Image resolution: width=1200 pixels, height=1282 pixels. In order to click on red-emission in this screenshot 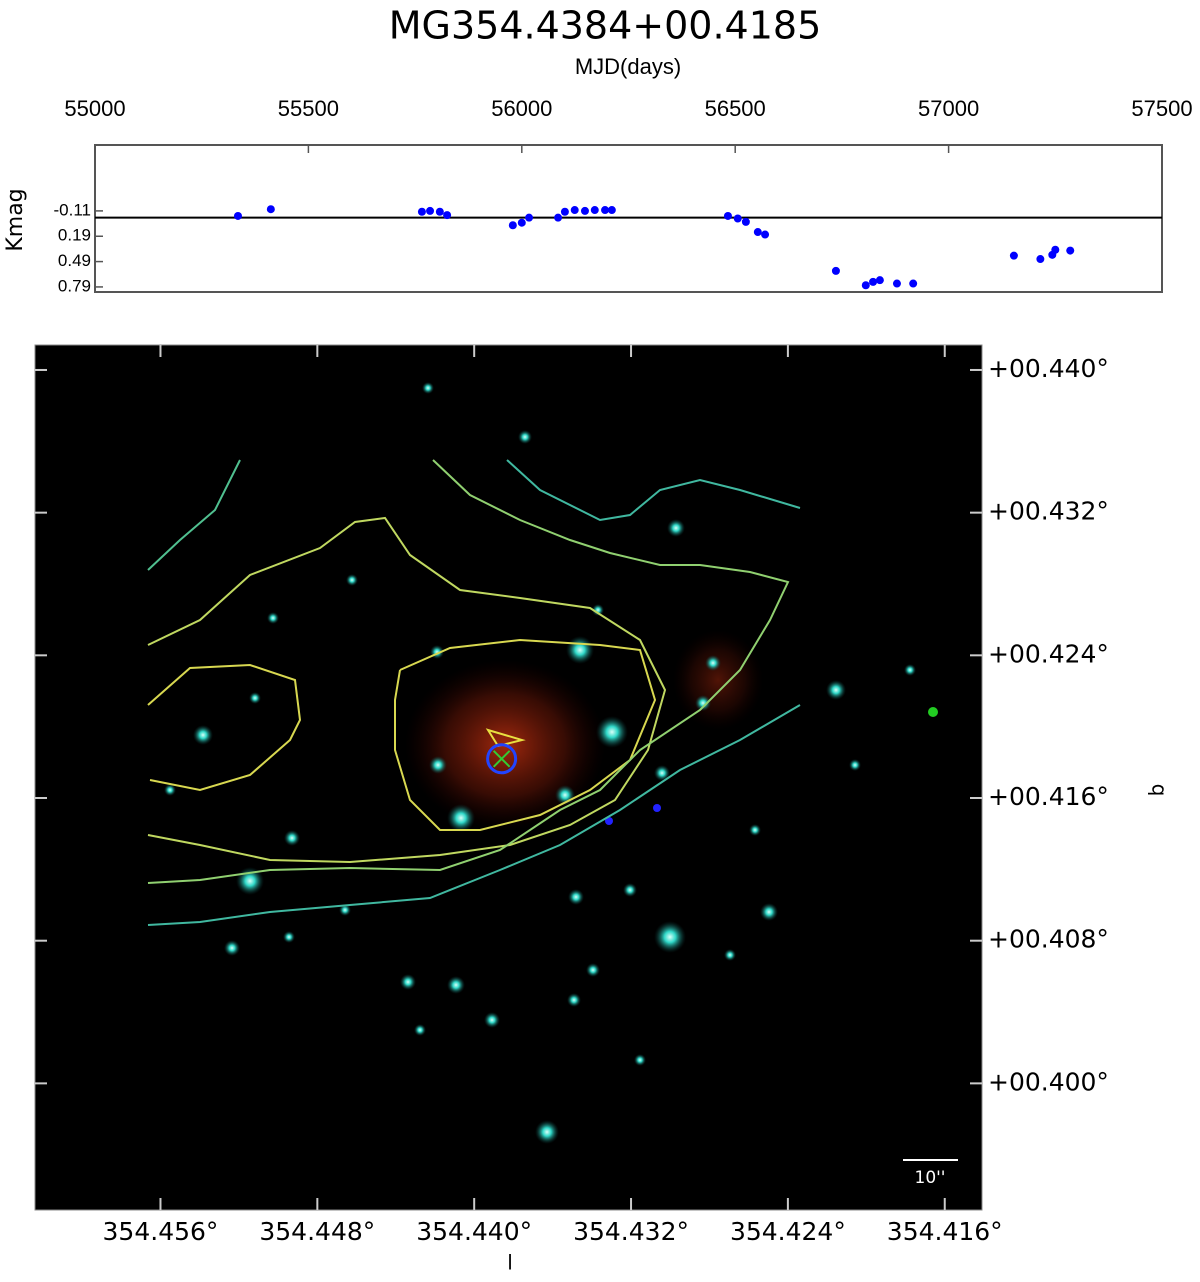, I will do `click(718, 680)`.